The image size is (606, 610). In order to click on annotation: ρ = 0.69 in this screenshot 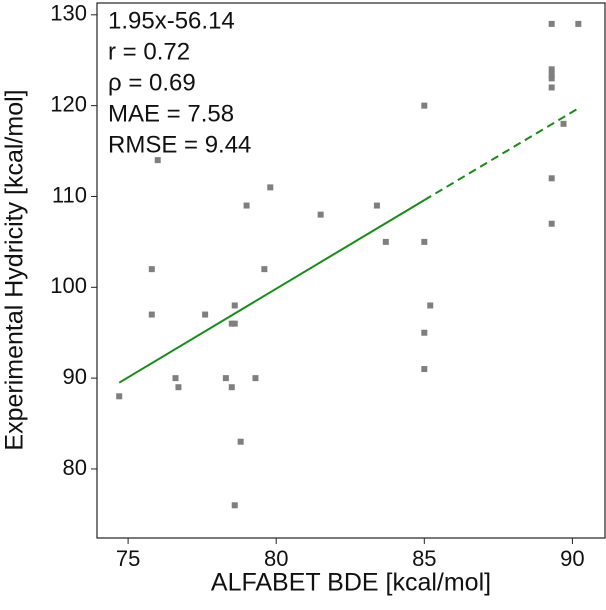, I will do `click(152, 82)`.